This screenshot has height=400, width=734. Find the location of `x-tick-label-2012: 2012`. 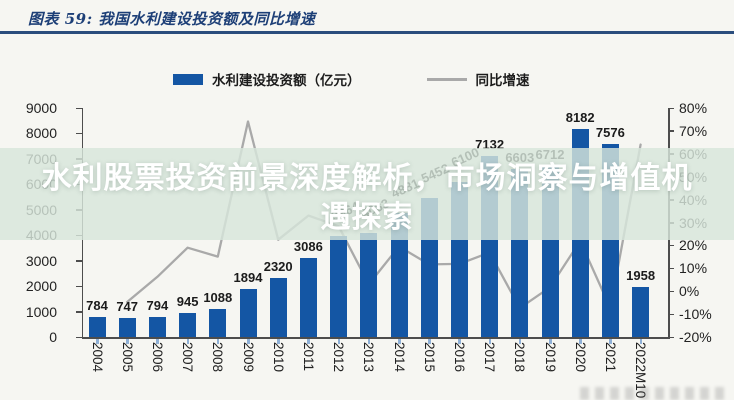

x-tick-label-2012: 2012 is located at coordinates (339, 357).